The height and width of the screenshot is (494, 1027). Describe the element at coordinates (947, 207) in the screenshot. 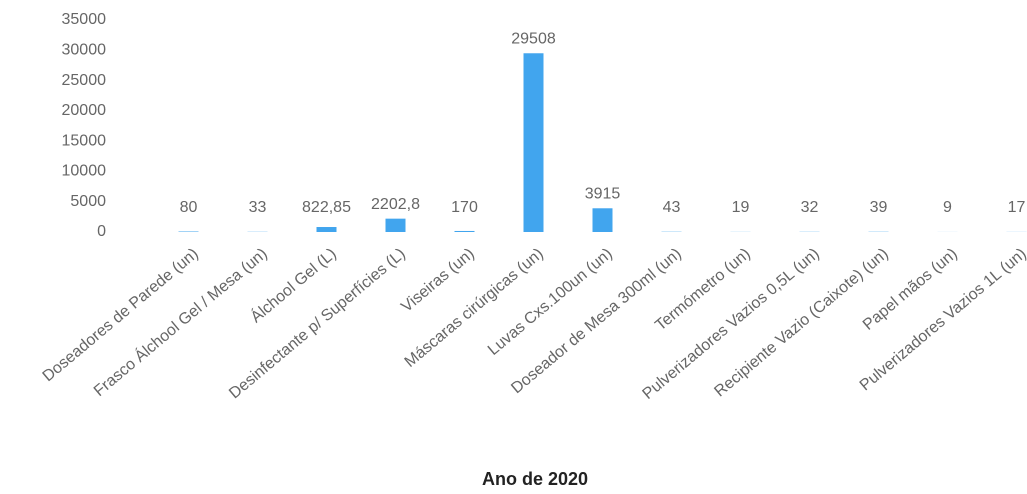

I see `data-label: 9` at that location.